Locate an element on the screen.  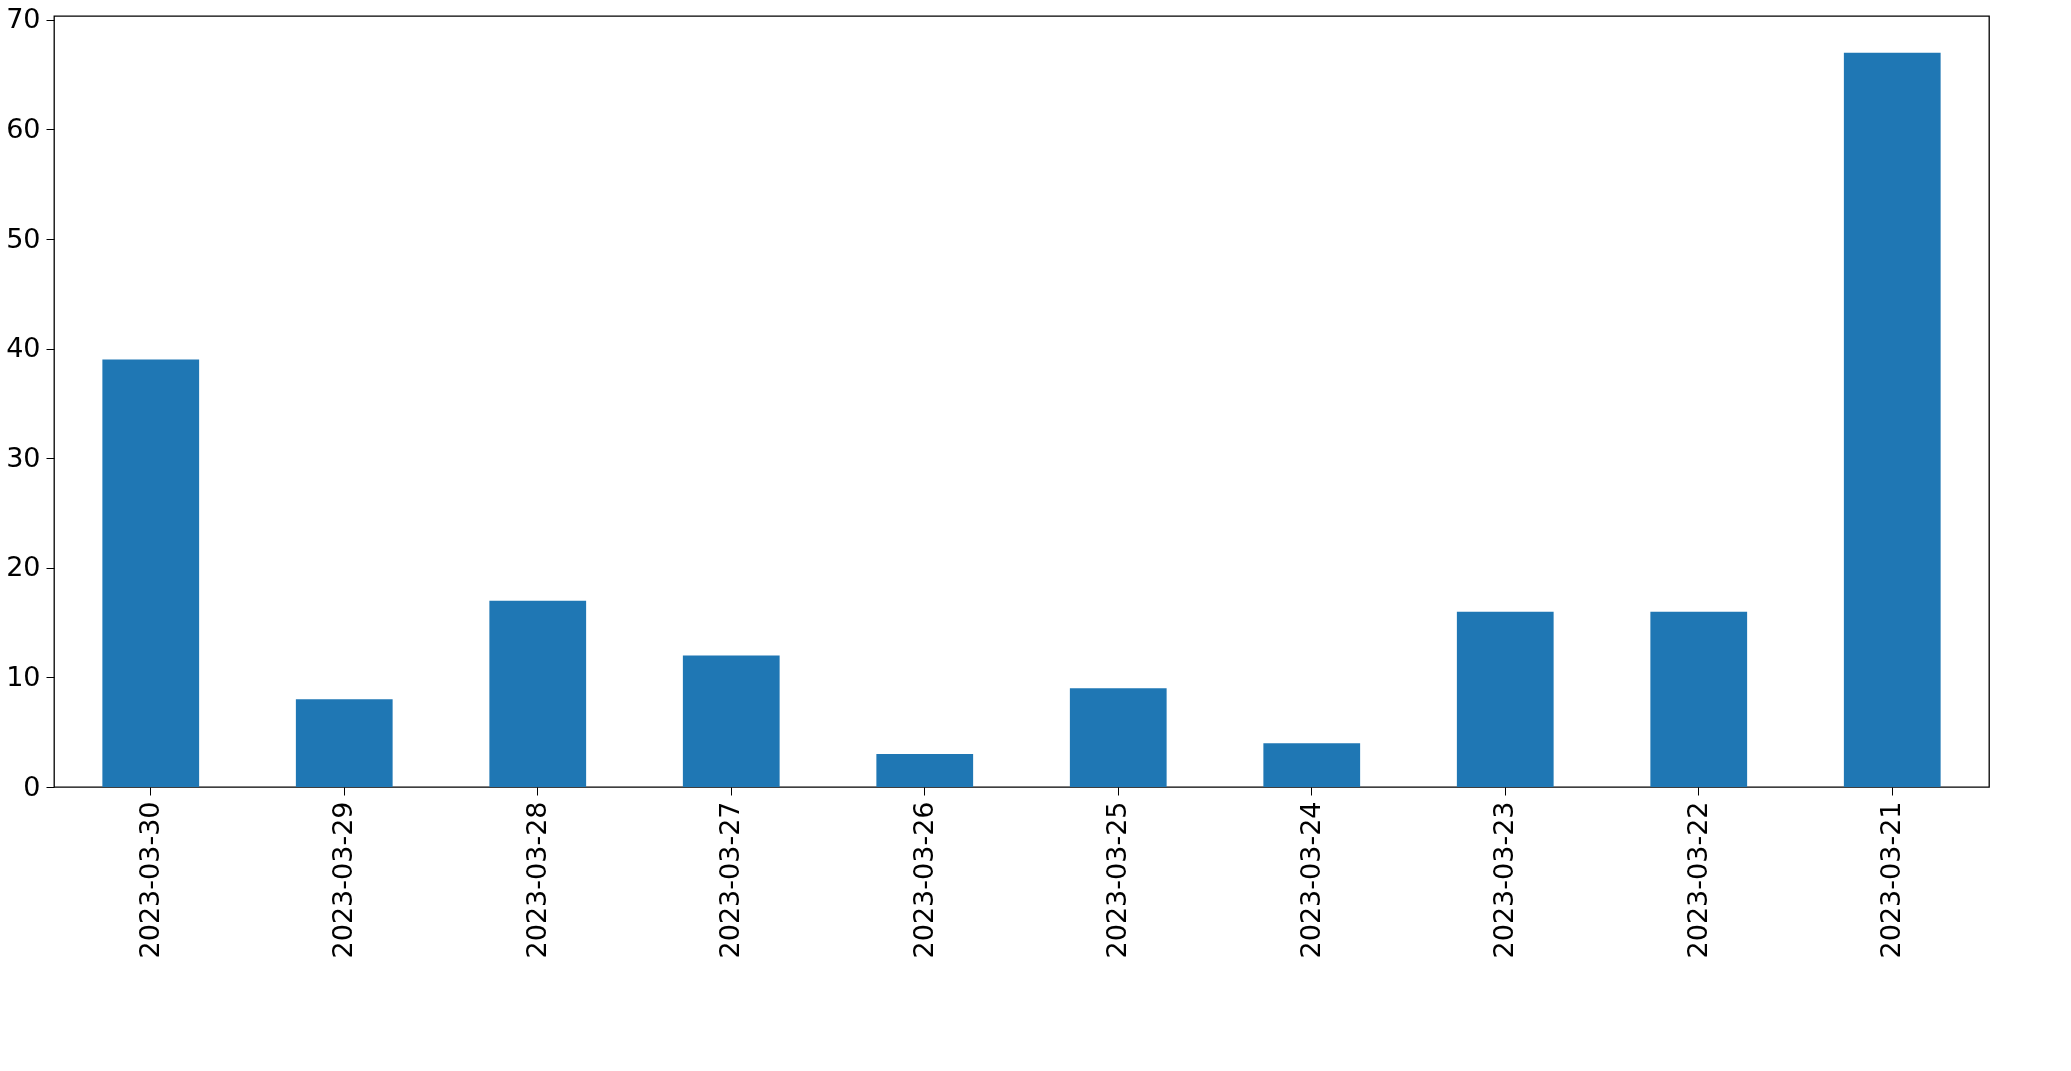
x-tick-label: 2023-03-24 is located at coordinates (1310, 880).